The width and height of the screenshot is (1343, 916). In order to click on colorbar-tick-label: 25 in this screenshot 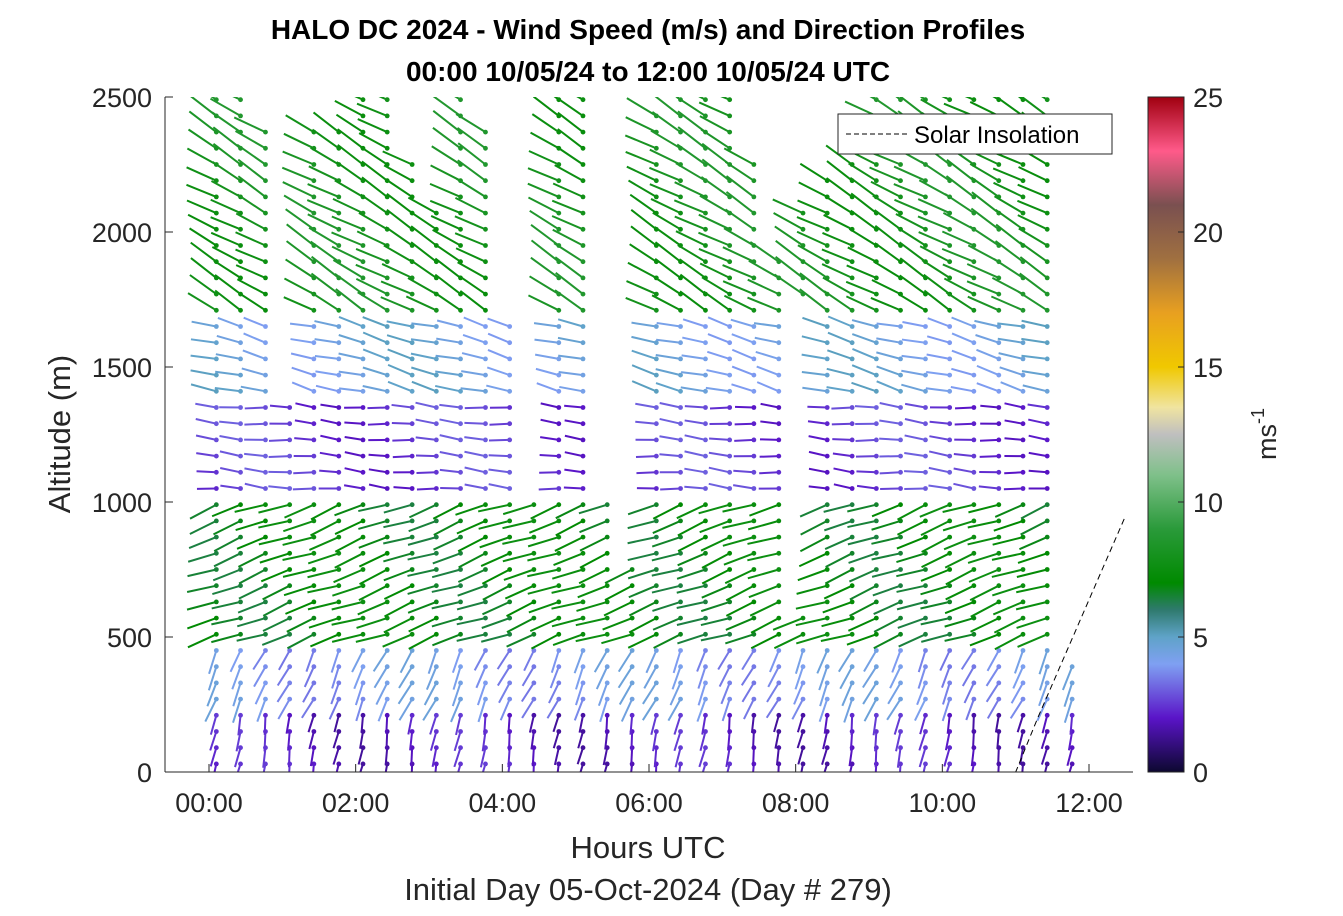, I will do `click(1208, 98)`.